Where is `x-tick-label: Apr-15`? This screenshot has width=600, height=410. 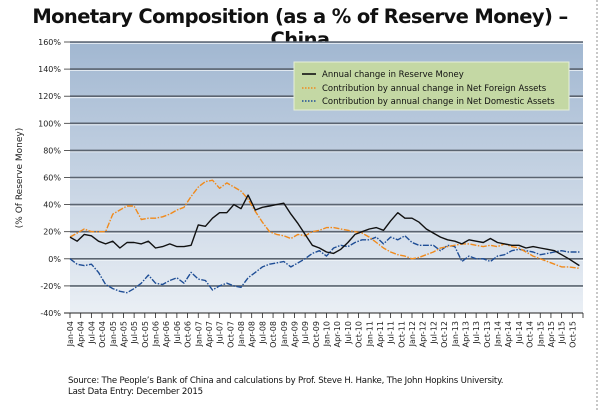 x-tick-label: Apr-15 is located at coordinates (551, 334).